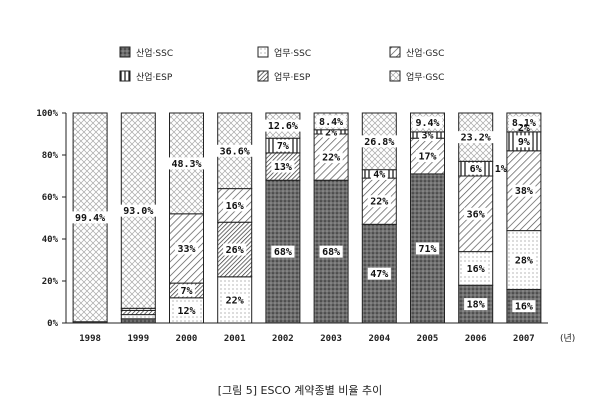  What do you see at coordinates (331, 218) in the screenshot?
I see `bar-stack: 68% 22% 2%8.4%` at bounding box center [331, 218].